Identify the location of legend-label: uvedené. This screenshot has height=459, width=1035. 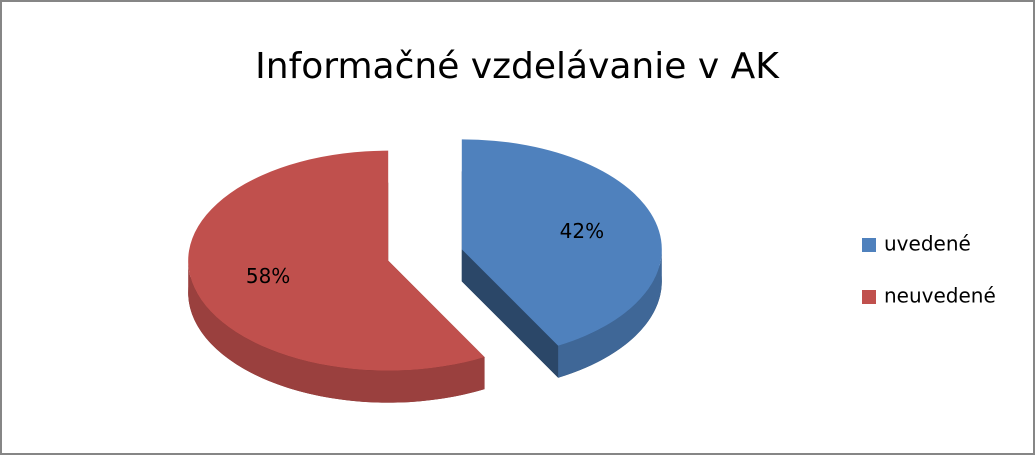
(927, 244).